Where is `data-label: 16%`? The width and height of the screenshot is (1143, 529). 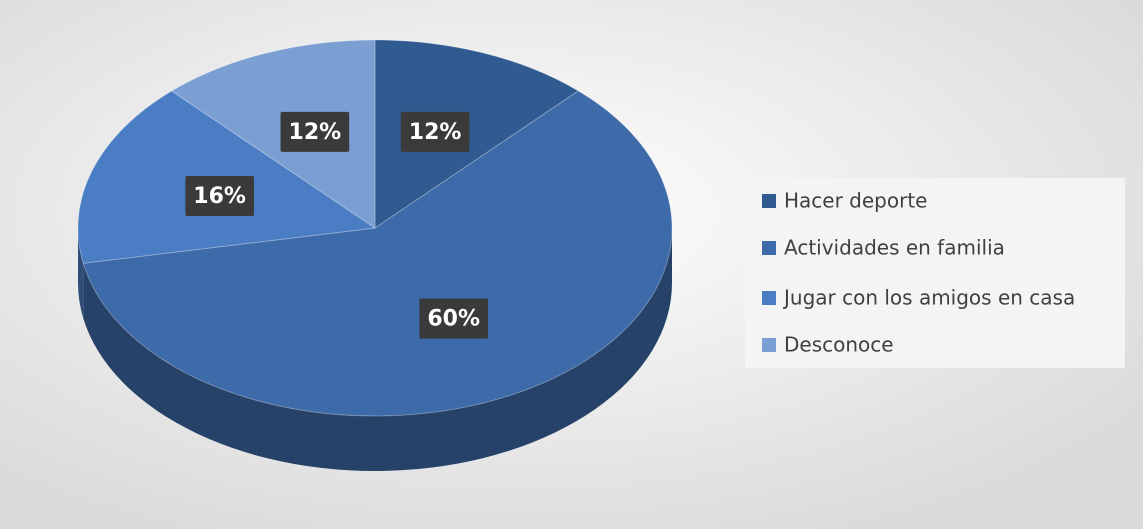
data-label: 16% is located at coordinates (219, 196).